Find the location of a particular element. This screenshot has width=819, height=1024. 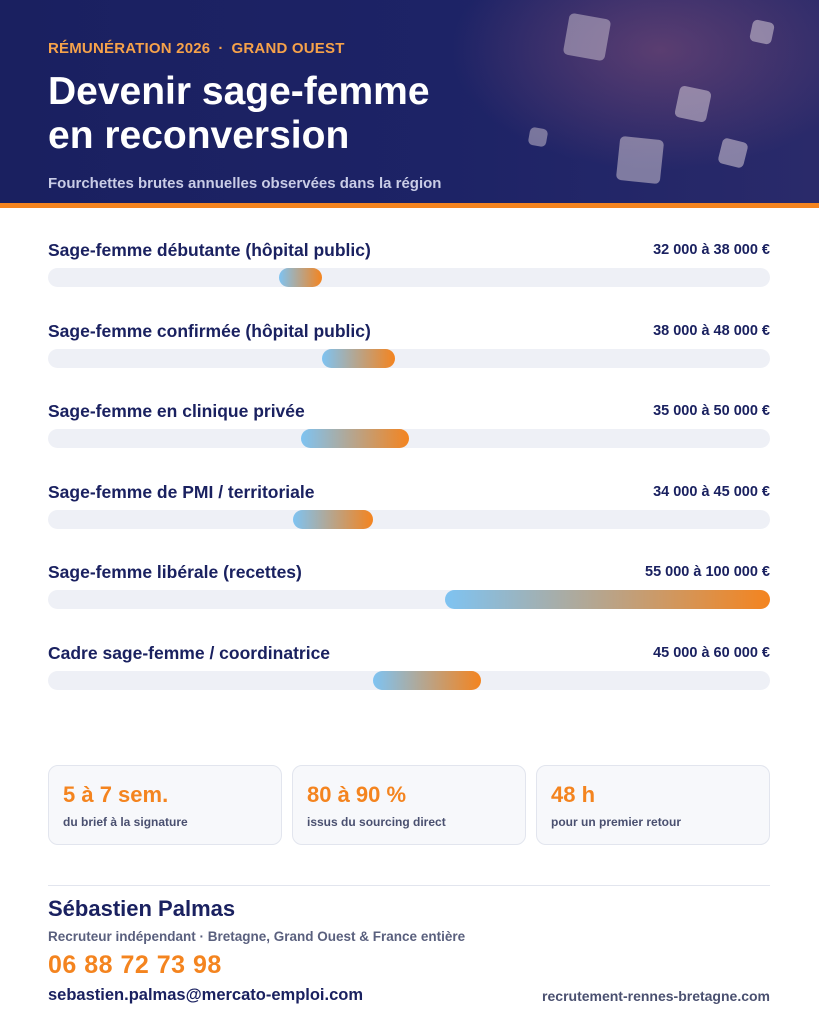

contact-email-link: sebastien.palmas@mercato-emploi.com is located at coordinates (206, 995).